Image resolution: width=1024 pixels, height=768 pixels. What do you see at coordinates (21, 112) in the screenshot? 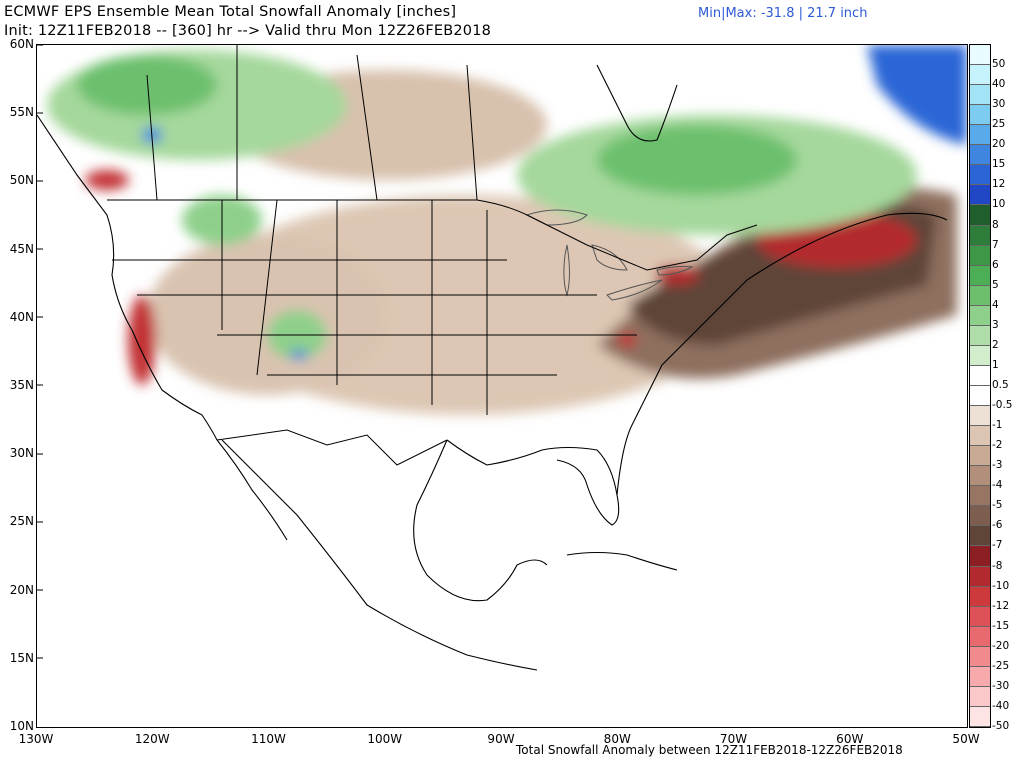
I see `lat-label: 55N` at bounding box center [21, 112].